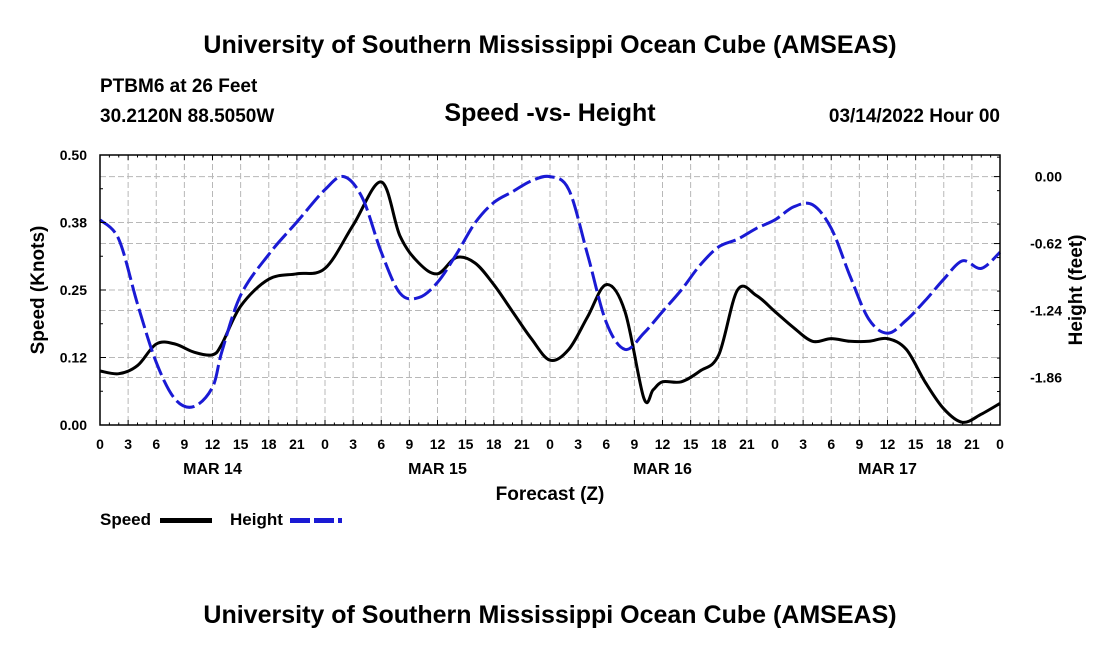  Describe the element at coordinates (887, 469) in the screenshot. I see `x-day-label: MAR 17` at that location.